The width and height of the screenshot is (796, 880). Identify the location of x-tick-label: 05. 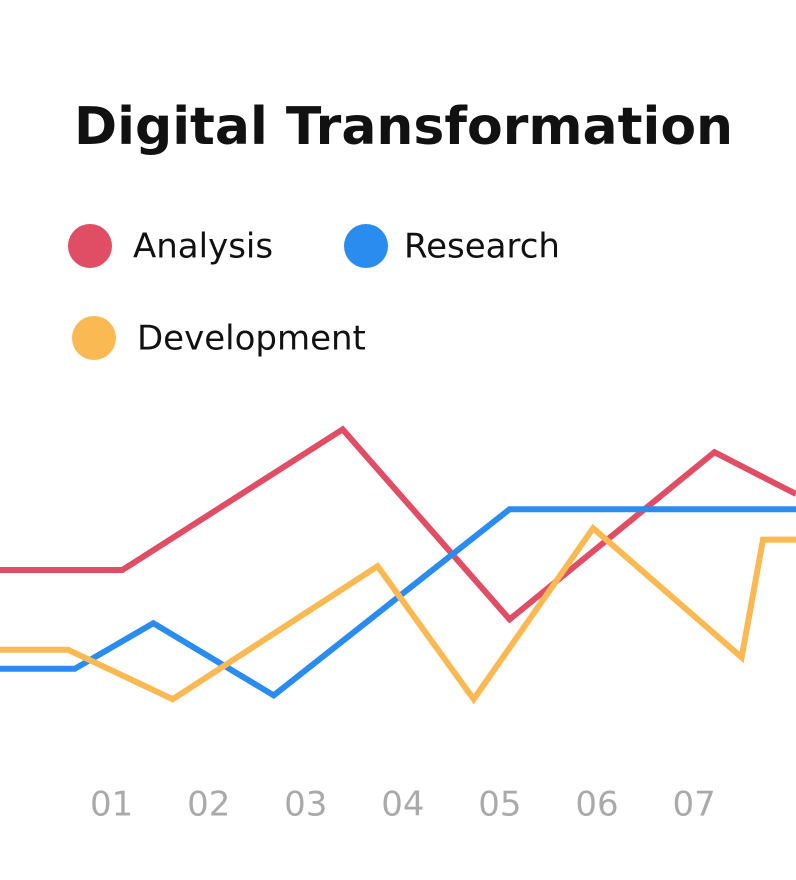
(499, 805).